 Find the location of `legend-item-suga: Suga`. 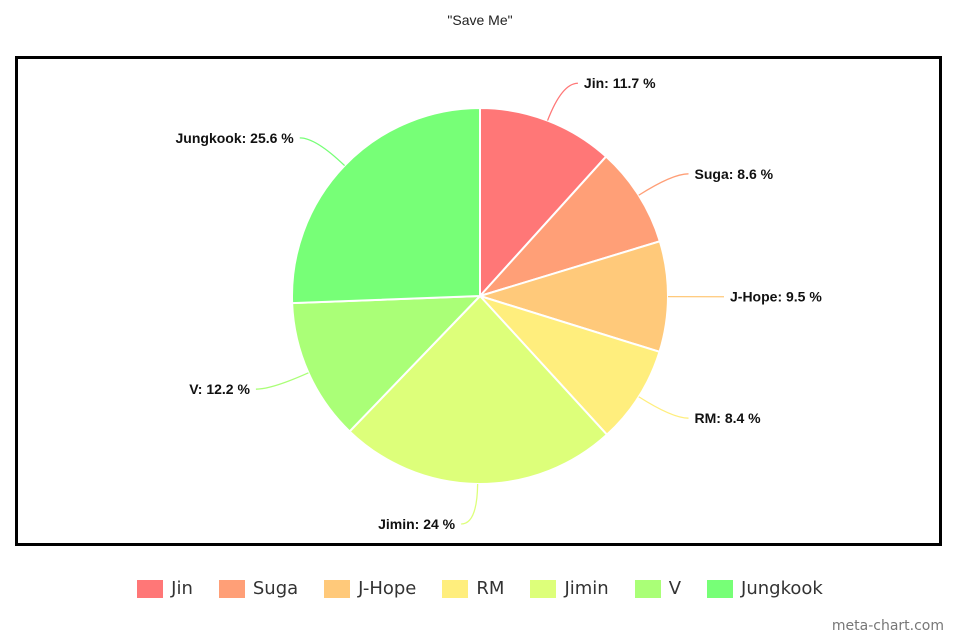

legend-item-suga: Suga is located at coordinates (258, 588).